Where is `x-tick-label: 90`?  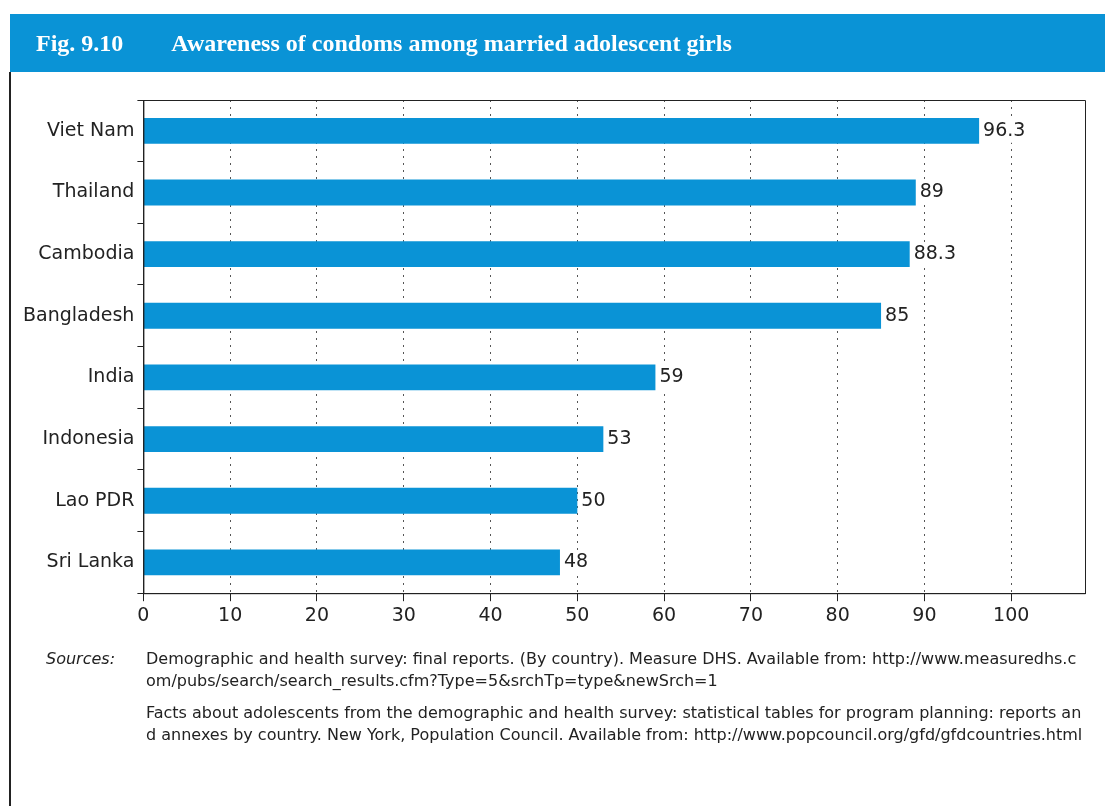 x-tick-label: 90 is located at coordinates (924, 613).